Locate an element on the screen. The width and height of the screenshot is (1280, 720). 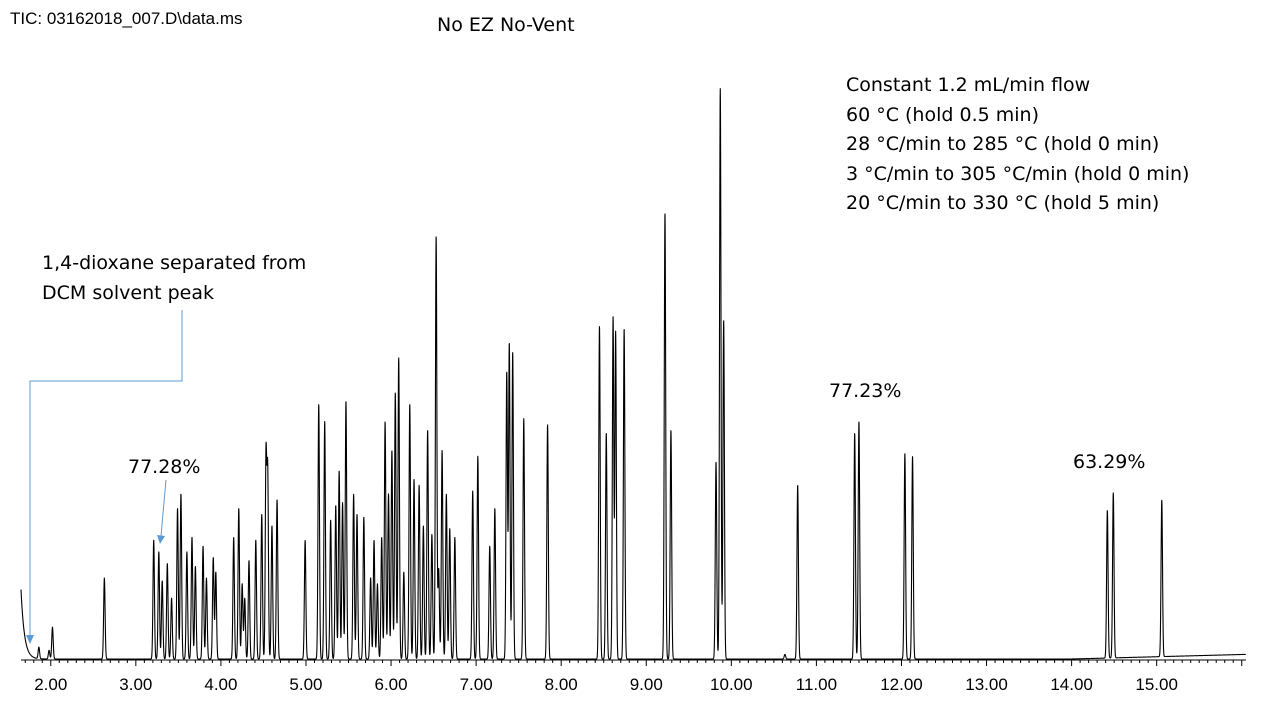
x-tick-label: 6.00 is located at coordinates (391, 684).